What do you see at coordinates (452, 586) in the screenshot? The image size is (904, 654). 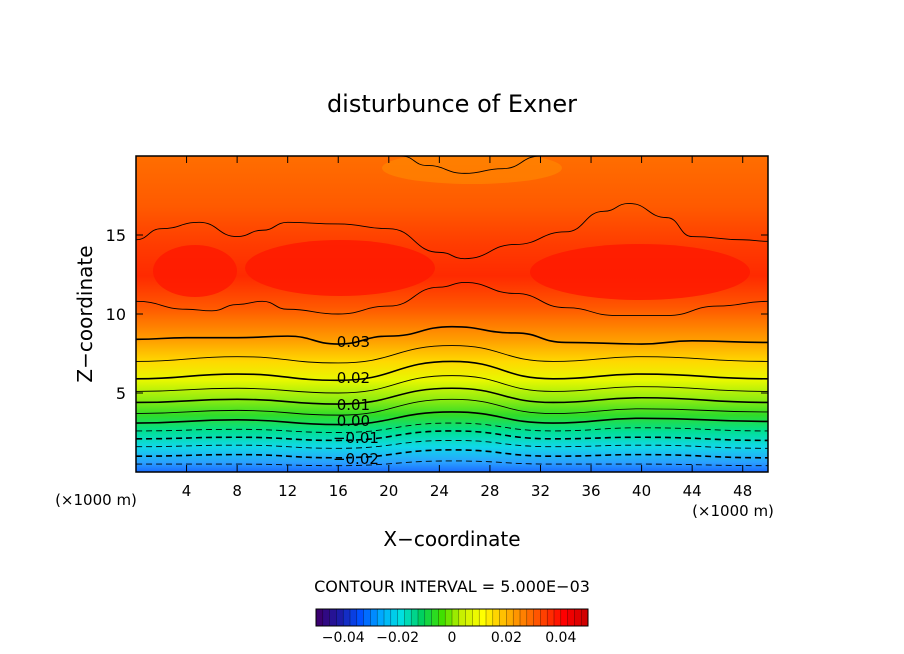 I see `contour-interval-text: CONTOUR INTERVAL = 5.000E−03` at bounding box center [452, 586].